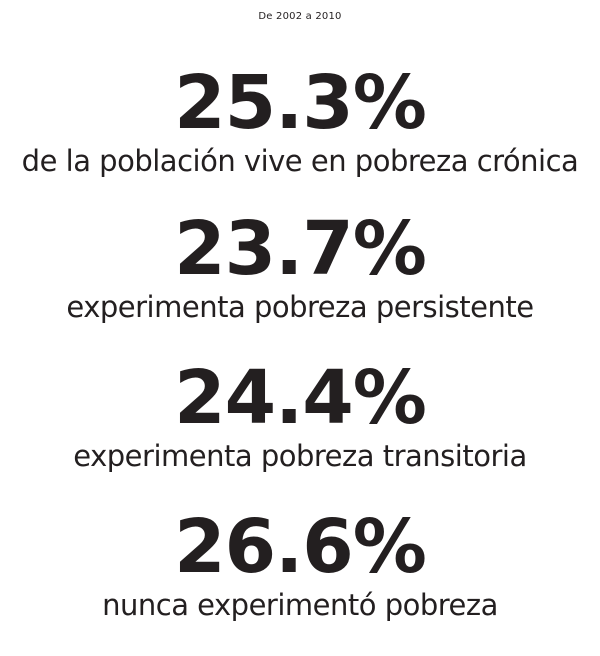 The width and height of the screenshot is (600, 656). I want to click on stat-value: 23.7%, so click(300, 249).